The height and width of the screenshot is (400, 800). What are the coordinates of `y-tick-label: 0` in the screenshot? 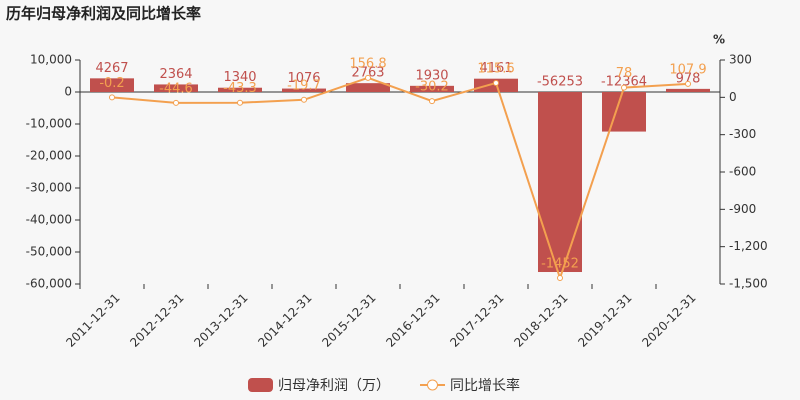 It's located at (68, 92).